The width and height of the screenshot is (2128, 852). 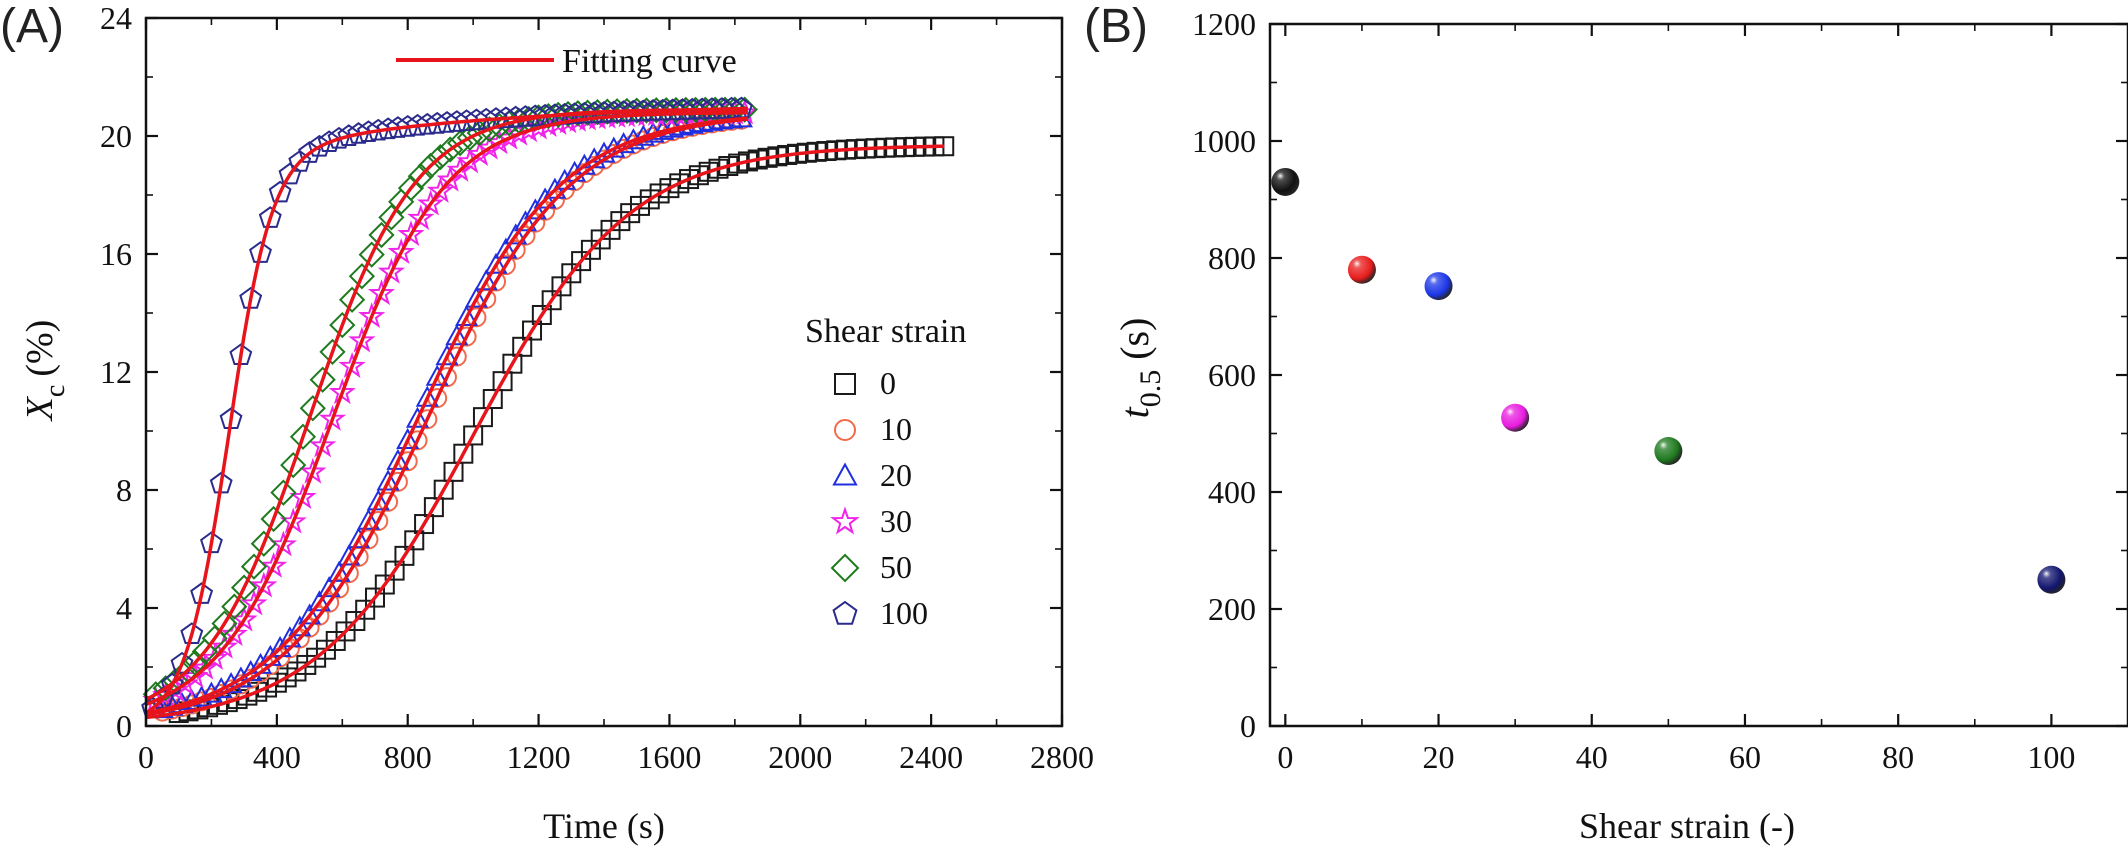 What do you see at coordinates (904, 613) in the screenshot?
I see `legend-label-100: 100` at bounding box center [904, 613].